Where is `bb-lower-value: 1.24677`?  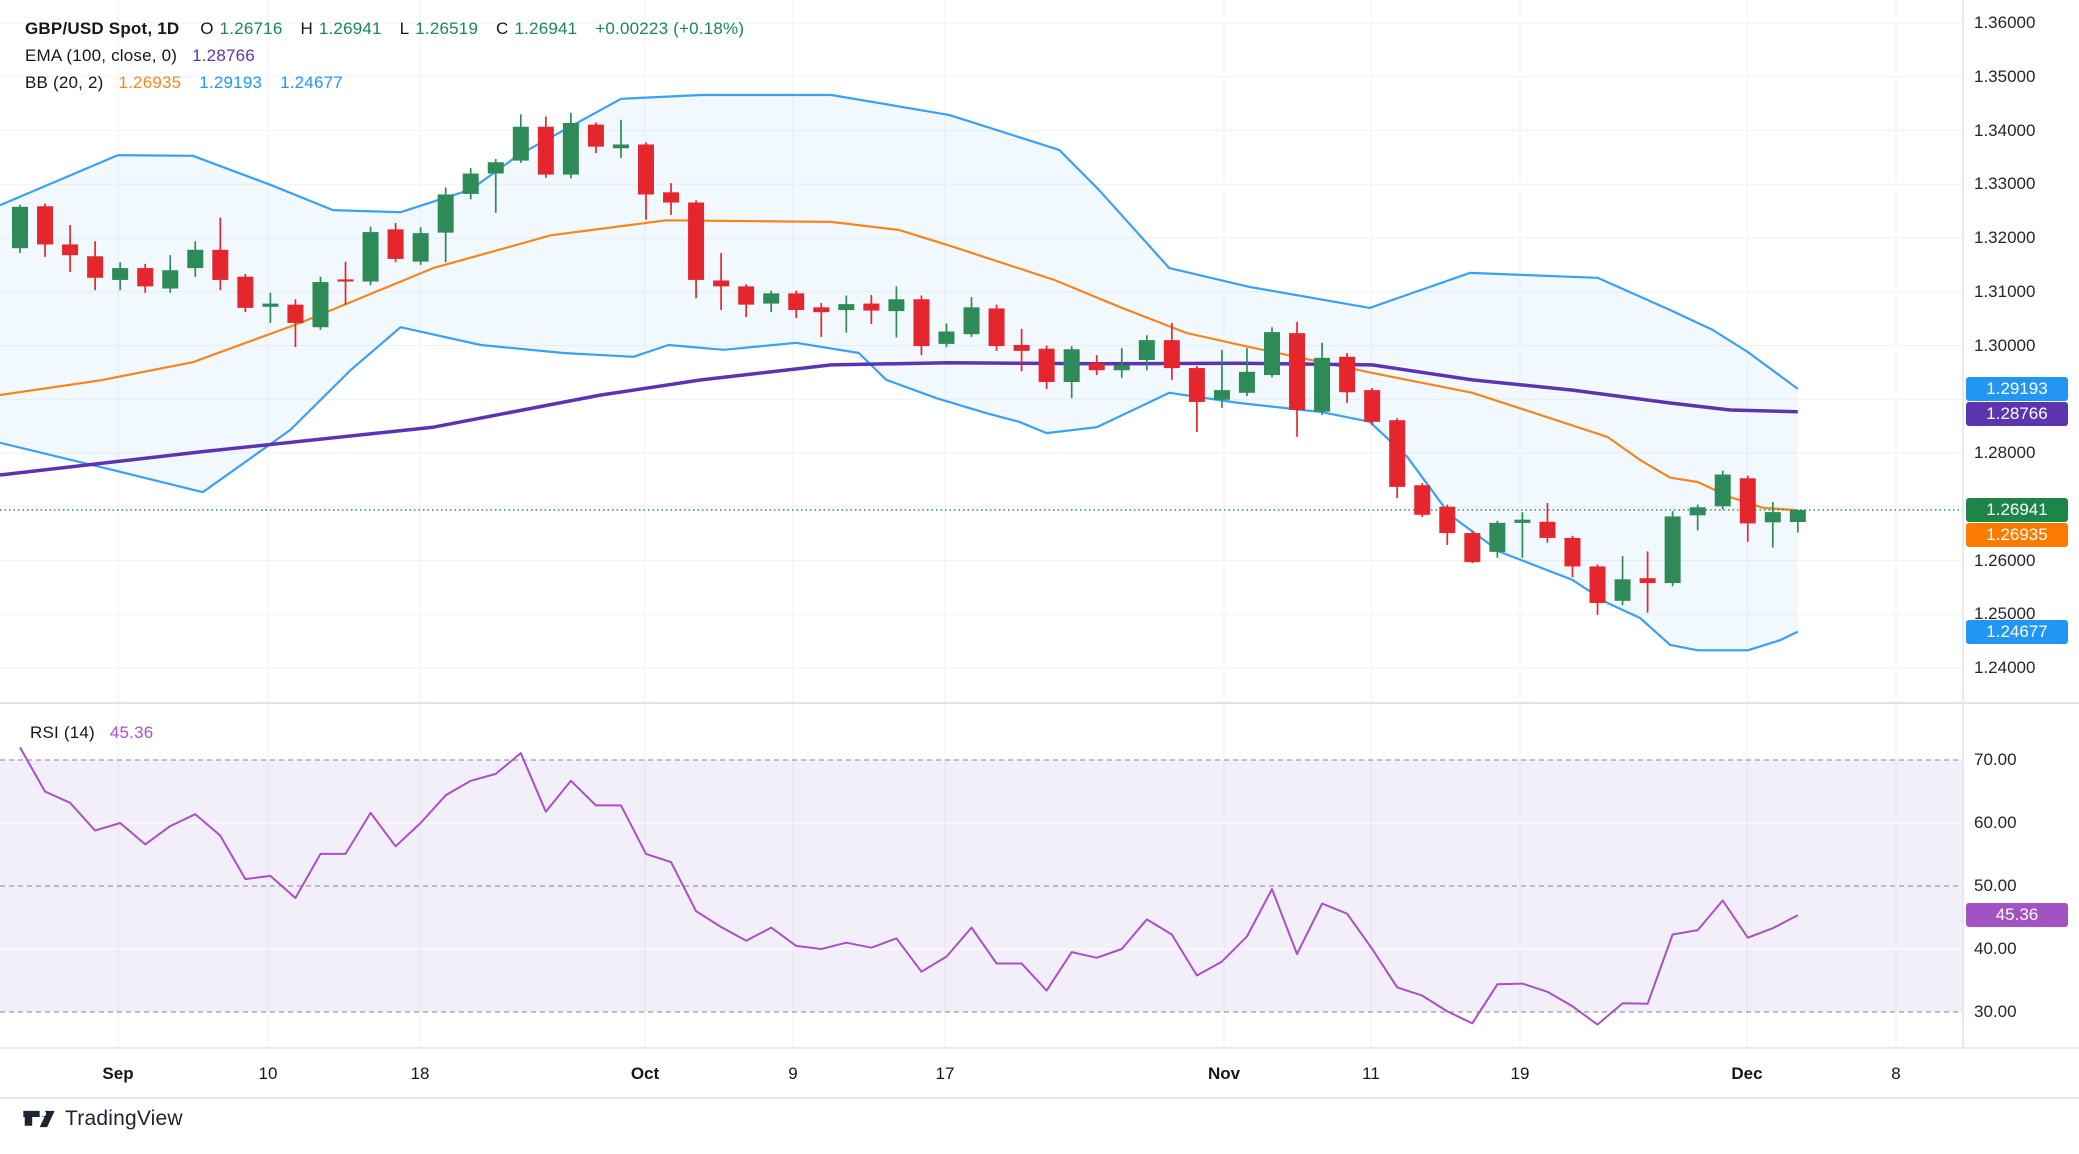
bb-lower-value: 1.24677 is located at coordinates (311, 82).